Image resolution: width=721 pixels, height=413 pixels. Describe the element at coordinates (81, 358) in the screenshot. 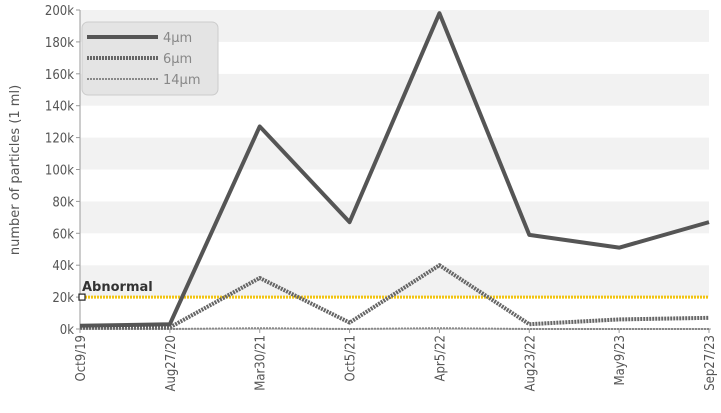

I see `x-tick-label: Oct9/19` at that location.